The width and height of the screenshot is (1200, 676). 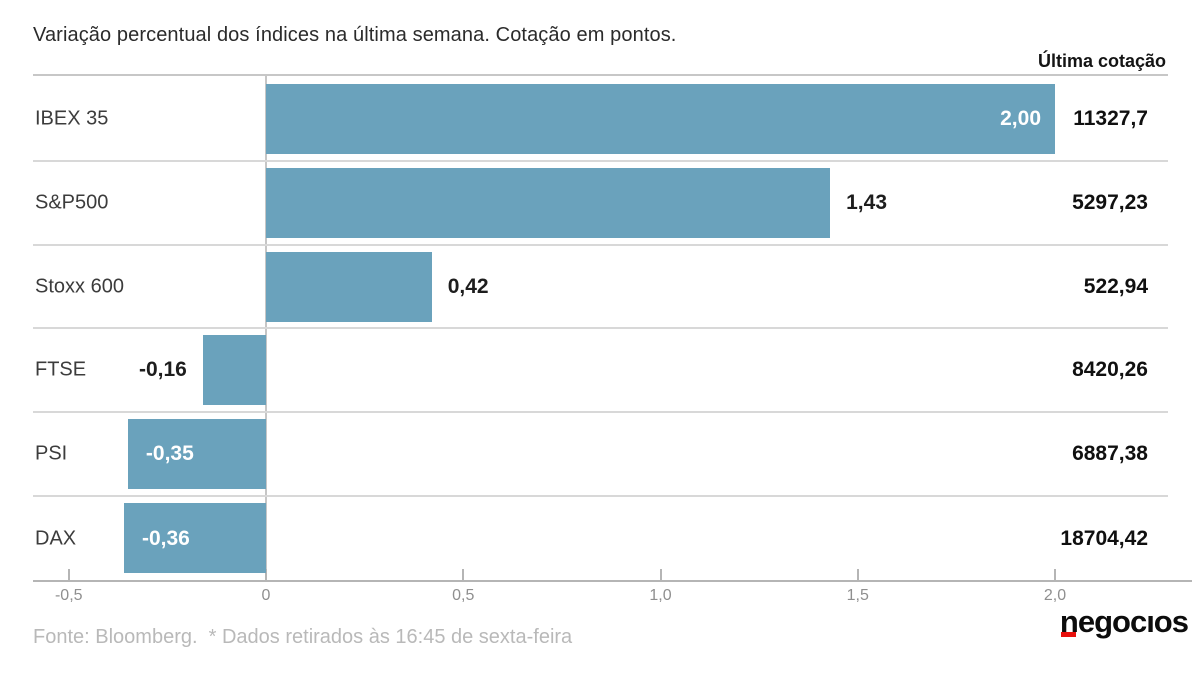 I want to click on negocios-logo: n egocıos, so click(x=1124, y=622).